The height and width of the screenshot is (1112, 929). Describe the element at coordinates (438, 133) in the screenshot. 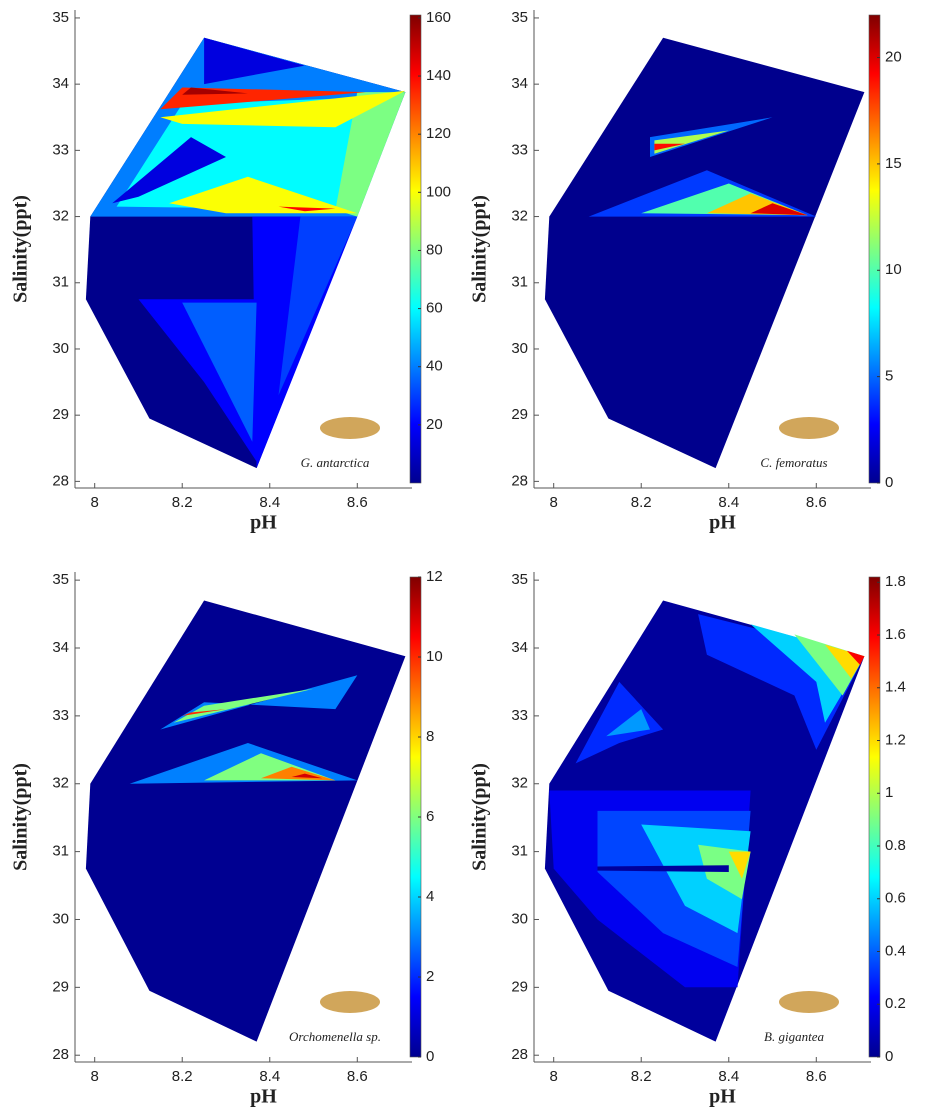

I see `colorbar-tick-label: 120` at that location.